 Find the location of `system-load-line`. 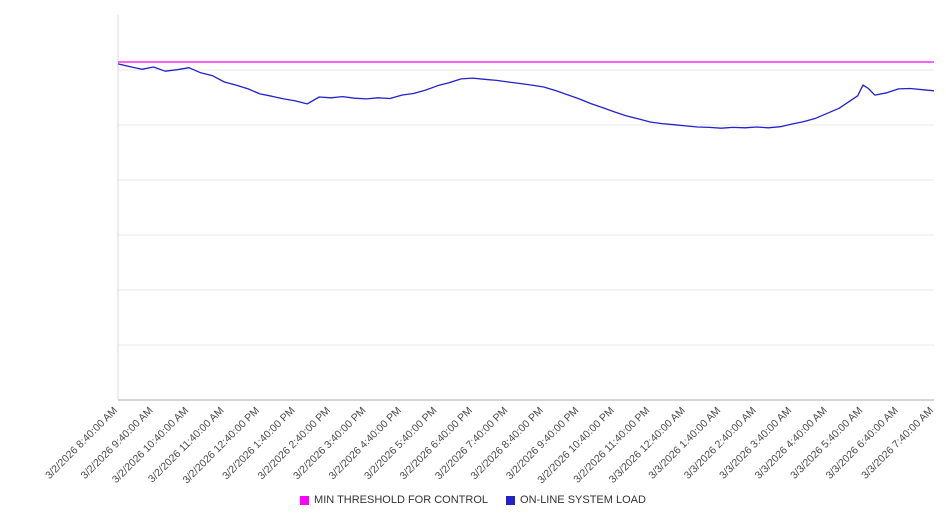

system-load-line is located at coordinates (526, 96).